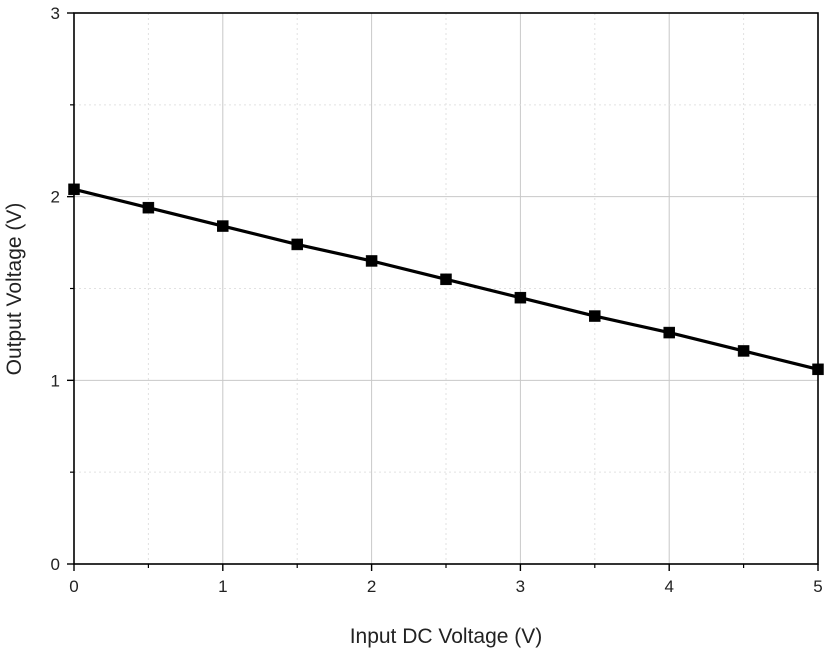  I want to click on x-tick-label: 2, so click(371, 586).